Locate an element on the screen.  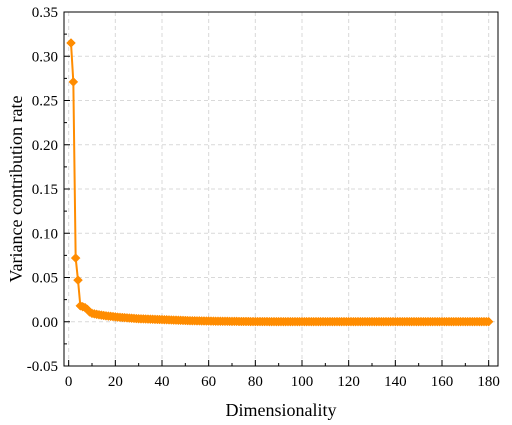
x-tick-label: 180 is located at coordinates (488, 382).